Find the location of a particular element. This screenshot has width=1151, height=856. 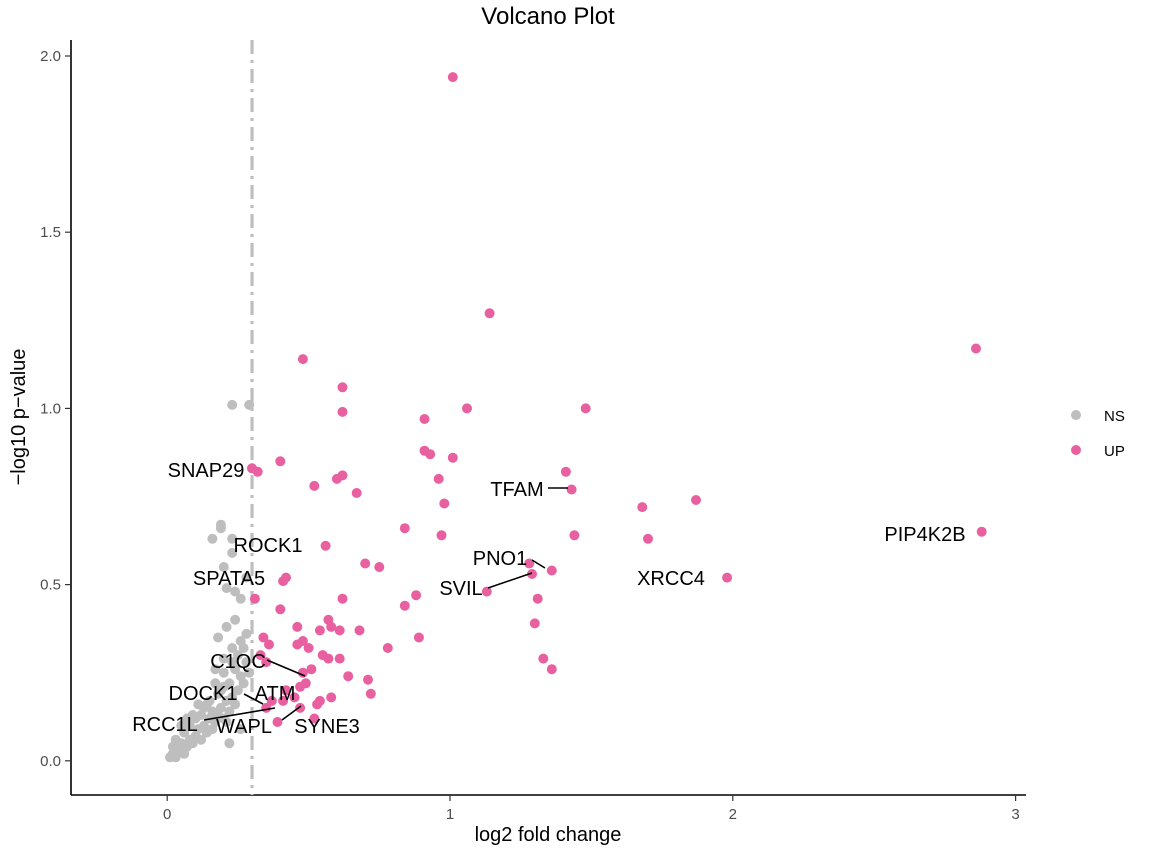

label-spata5: SPATA5 is located at coordinates (229, 579).